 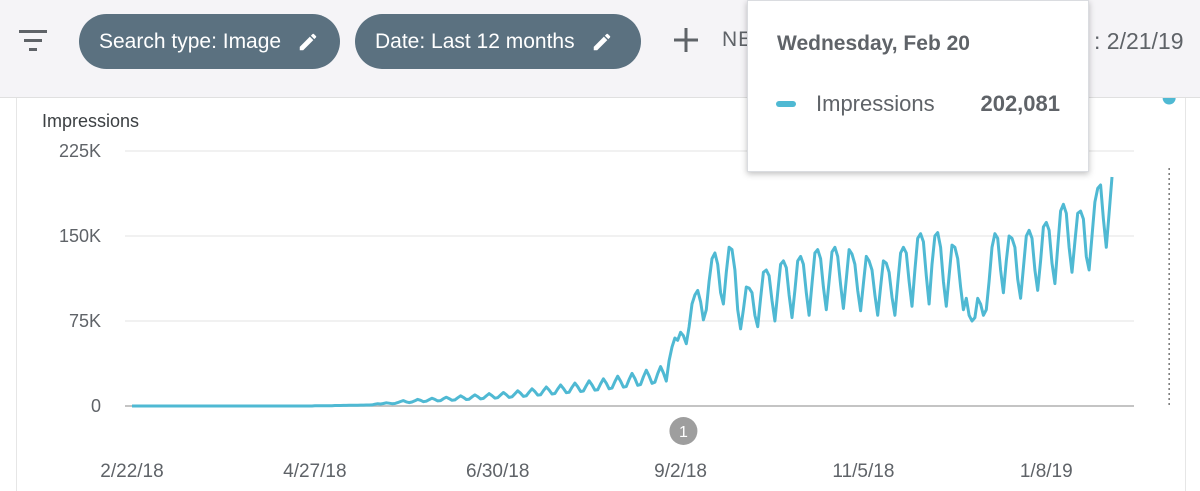 I want to click on date-range-text: : 2/21/19, so click(x=1139, y=41).